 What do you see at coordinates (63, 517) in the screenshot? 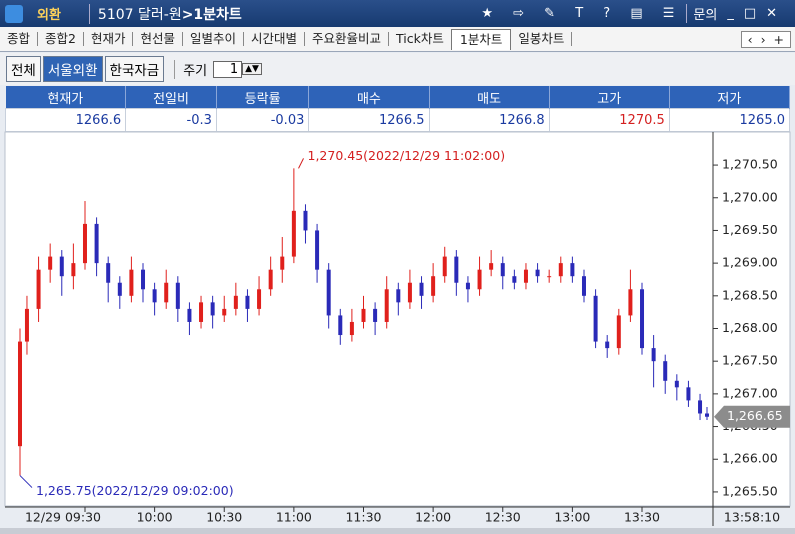
I see `x-tick-label: 12/29 09:30` at bounding box center [63, 517].